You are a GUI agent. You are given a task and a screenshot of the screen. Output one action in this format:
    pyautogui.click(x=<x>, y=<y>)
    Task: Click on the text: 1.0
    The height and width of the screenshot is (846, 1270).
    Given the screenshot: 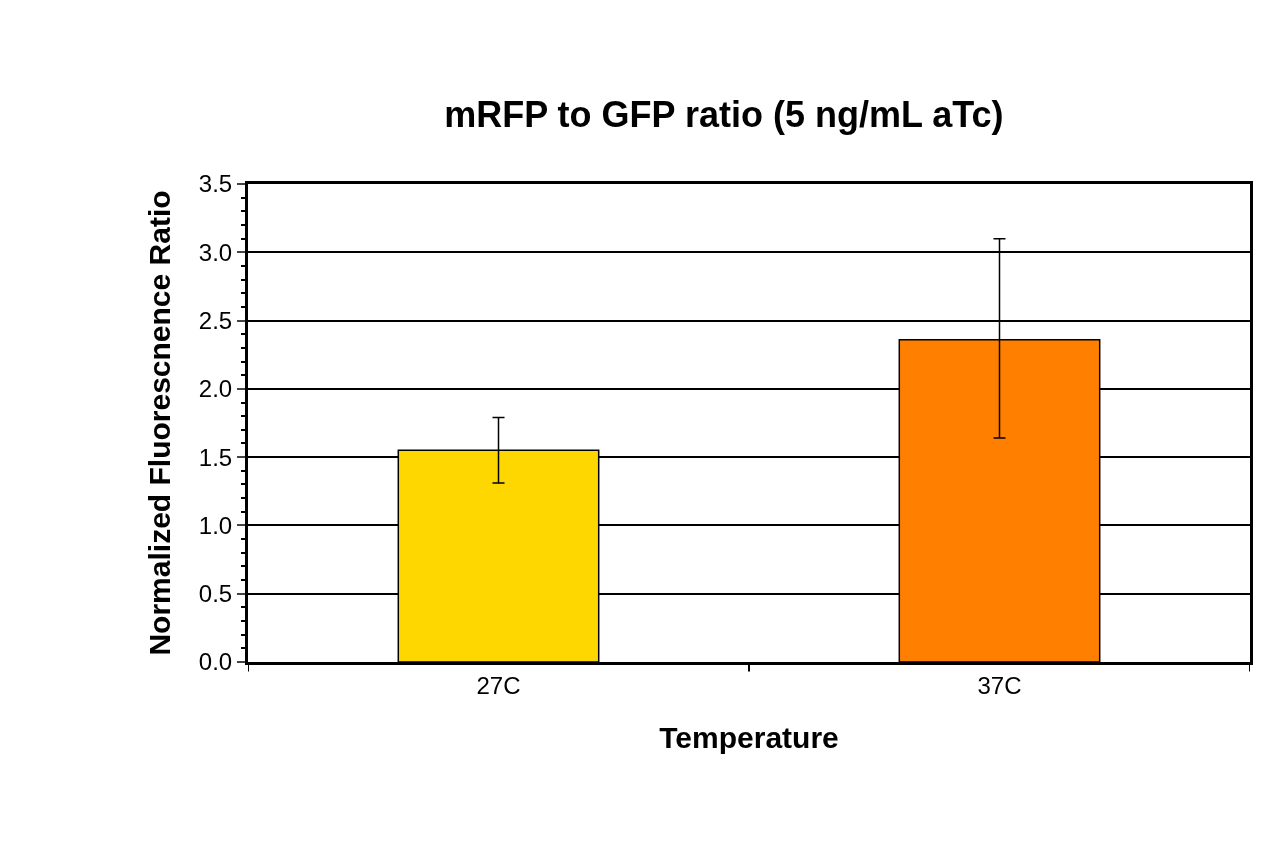 What is the action you would take?
    pyautogui.click(x=215, y=525)
    